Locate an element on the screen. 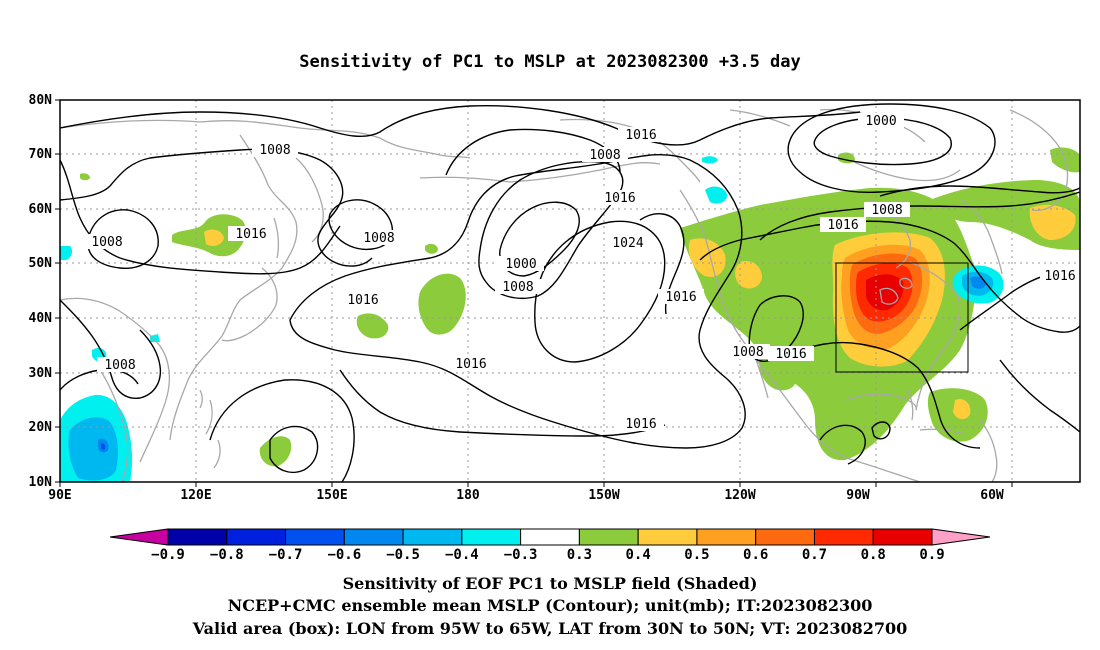  lon-tick-label: 180 is located at coordinates (468, 495).